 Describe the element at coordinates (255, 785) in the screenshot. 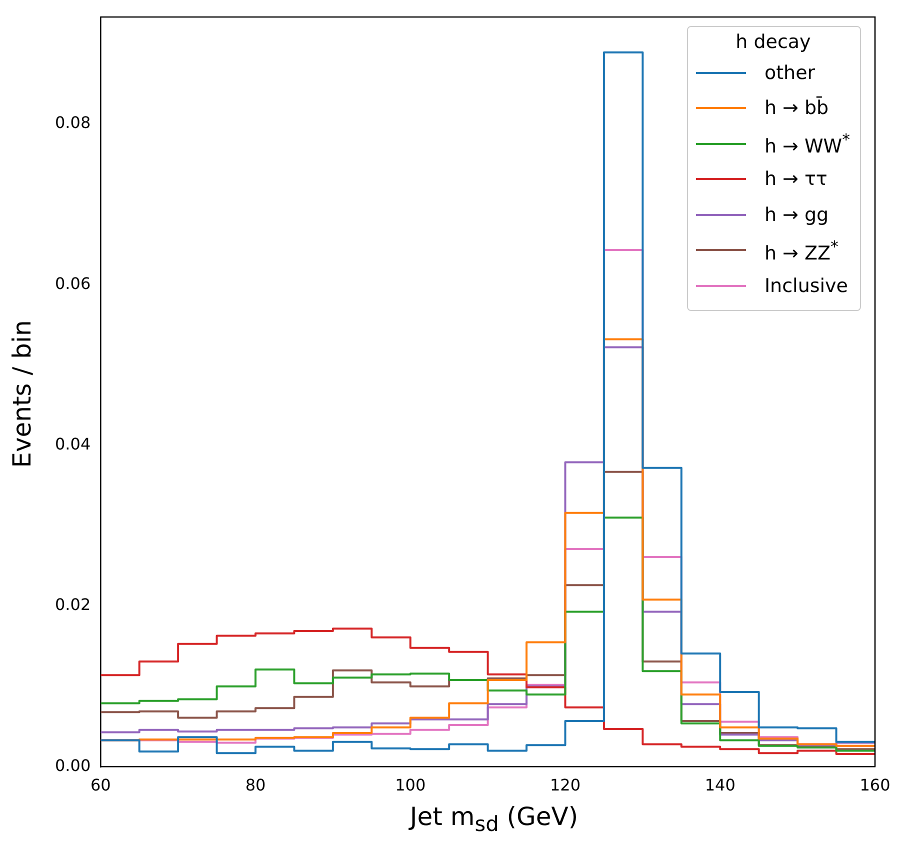

I see `x-tick-label: 80` at that location.